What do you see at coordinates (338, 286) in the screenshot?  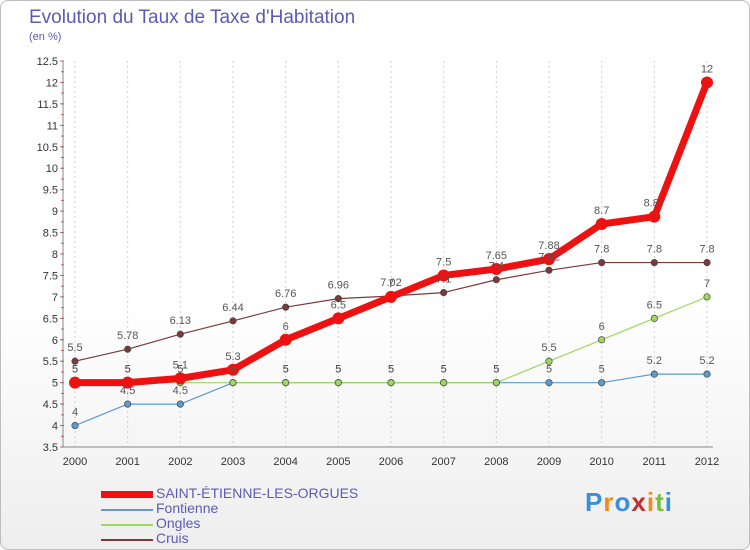 I see `data-label: 6.96` at bounding box center [338, 286].